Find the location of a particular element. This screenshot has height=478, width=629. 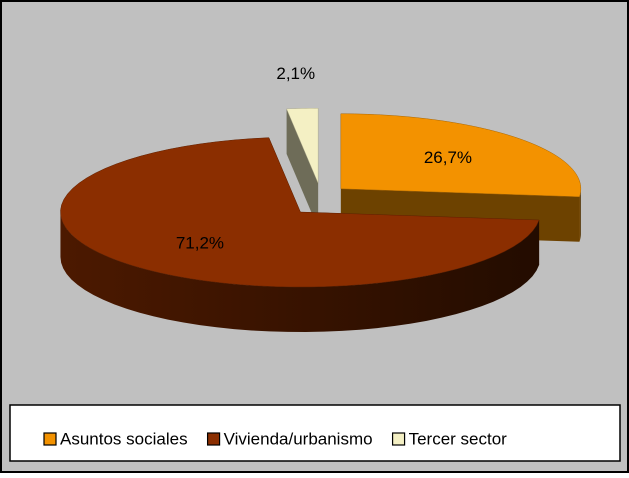

legend-label: Tercer sector is located at coordinates (458, 438).